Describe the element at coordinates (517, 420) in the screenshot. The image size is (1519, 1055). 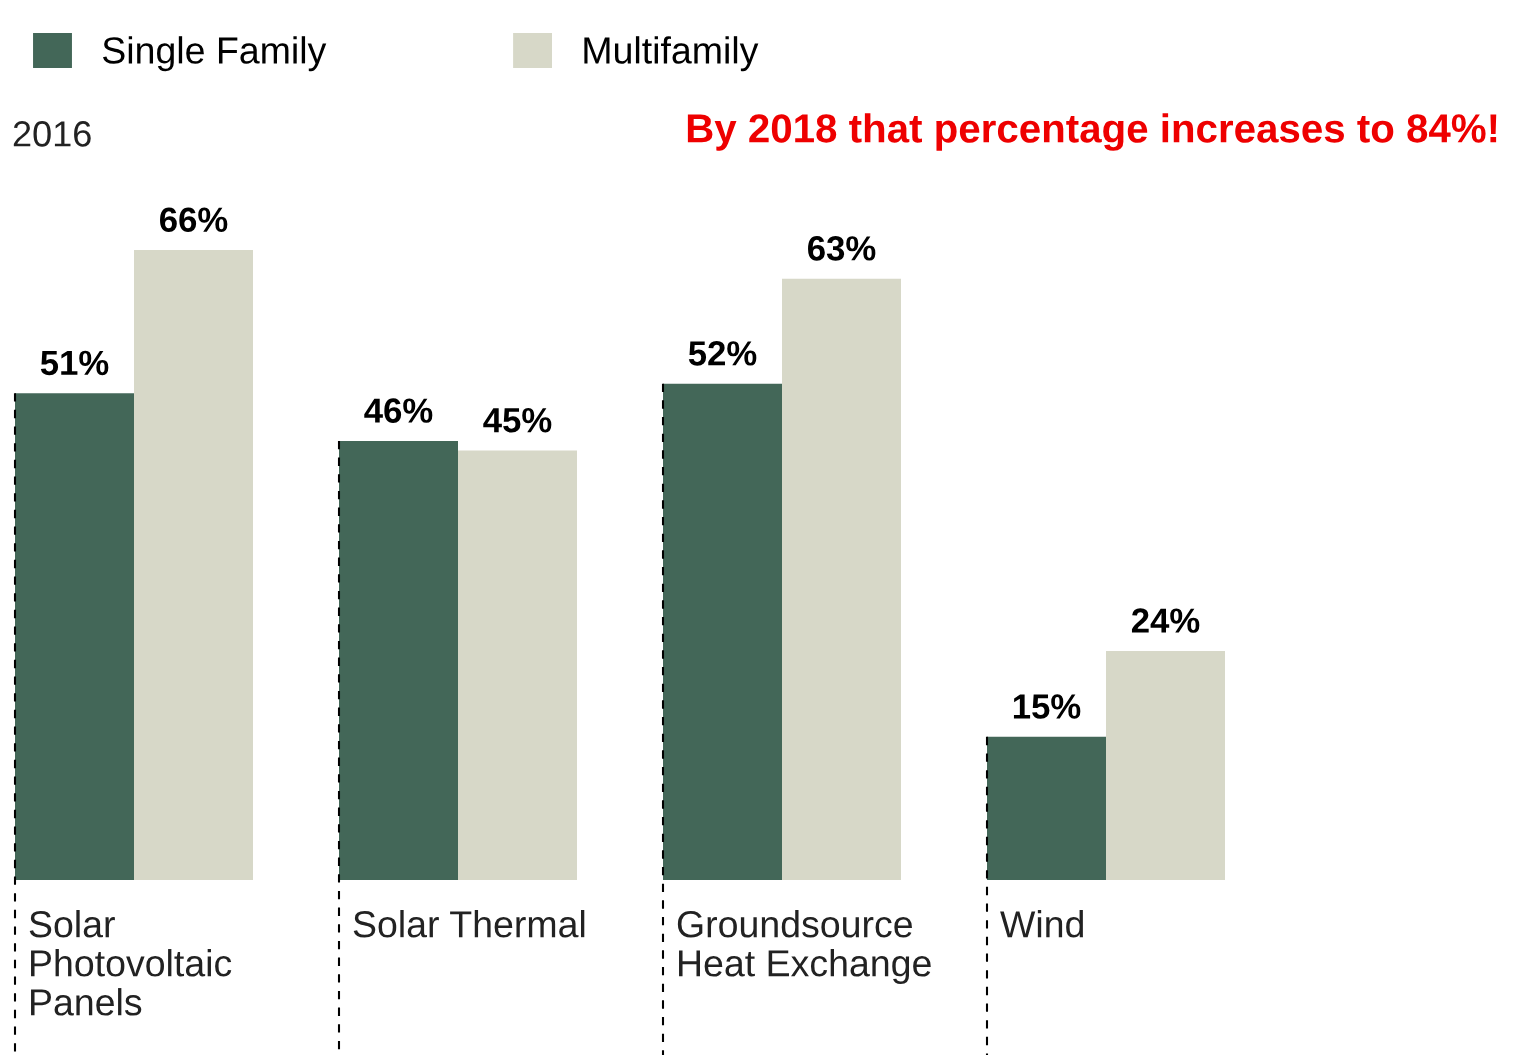
I see `data-label: 45%` at that location.